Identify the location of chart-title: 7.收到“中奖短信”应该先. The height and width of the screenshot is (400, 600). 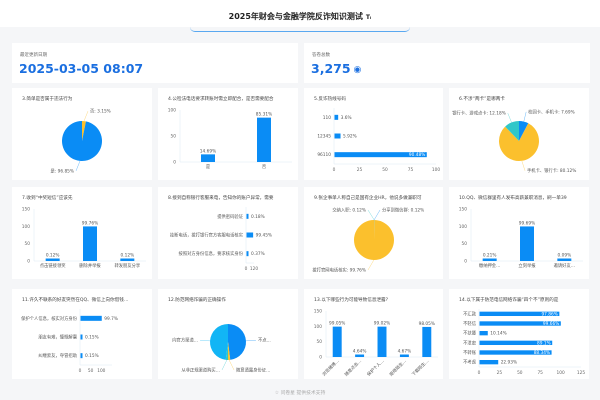
(47, 198).